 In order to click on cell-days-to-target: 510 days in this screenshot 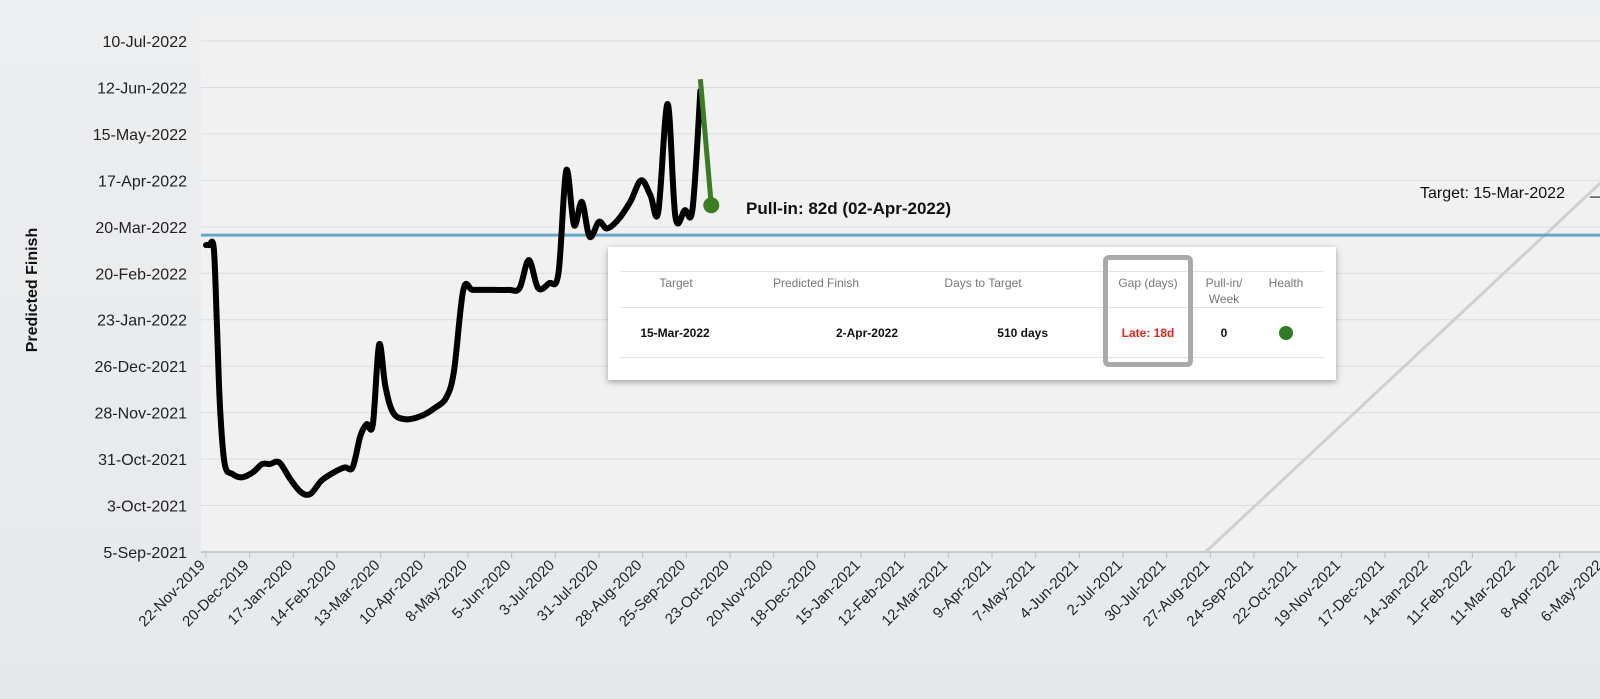, I will do `click(1022, 333)`.